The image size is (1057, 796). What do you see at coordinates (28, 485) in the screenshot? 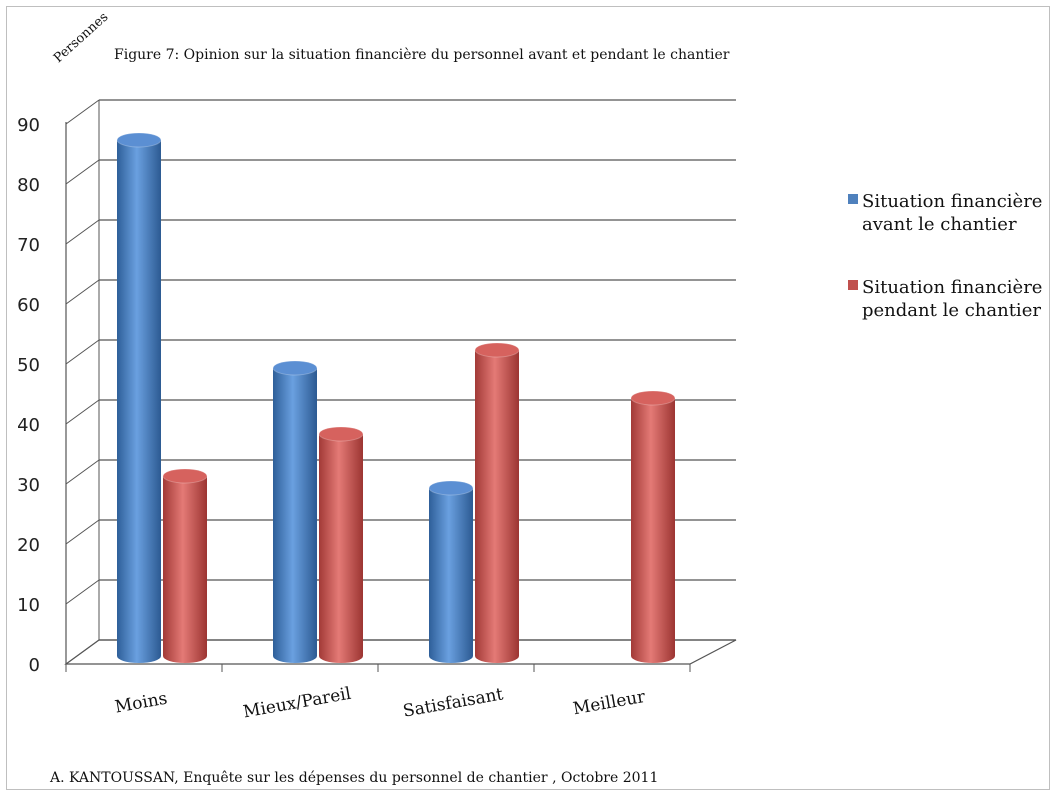
I see `y-tick-label: 30` at bounding box center [28, 485].